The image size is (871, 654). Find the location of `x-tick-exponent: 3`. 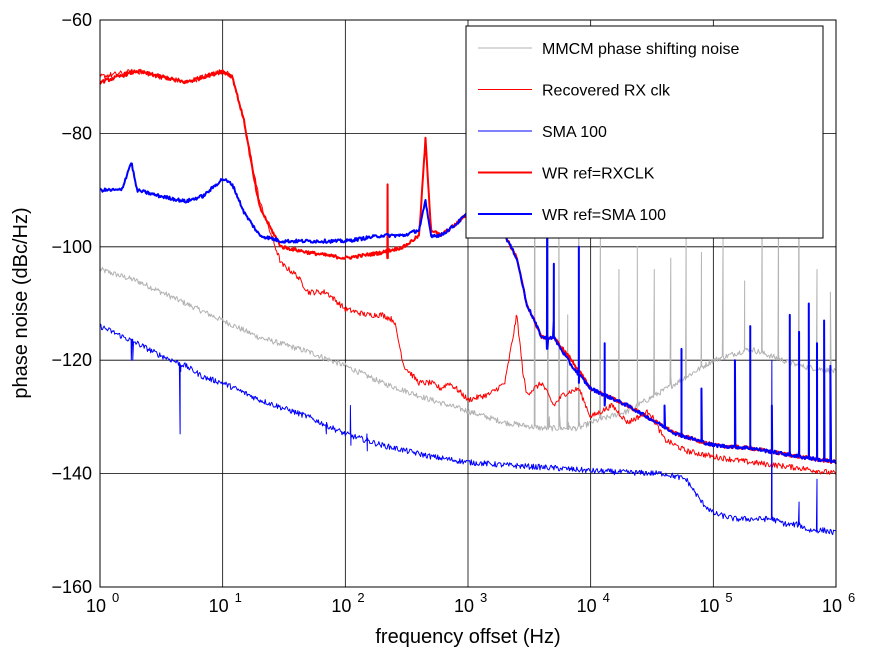

x-tick-exponent: 3 is located at coordinates (483, 597).